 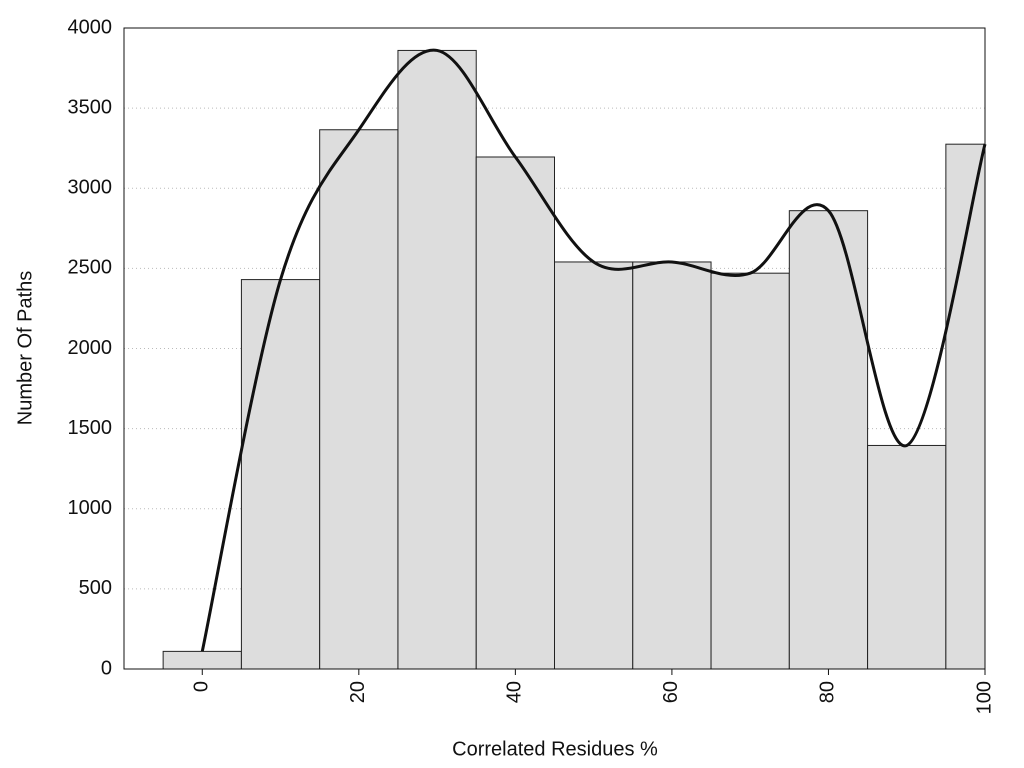 I want to click on y-tick-label: 2000, so click(x=90, y=348).